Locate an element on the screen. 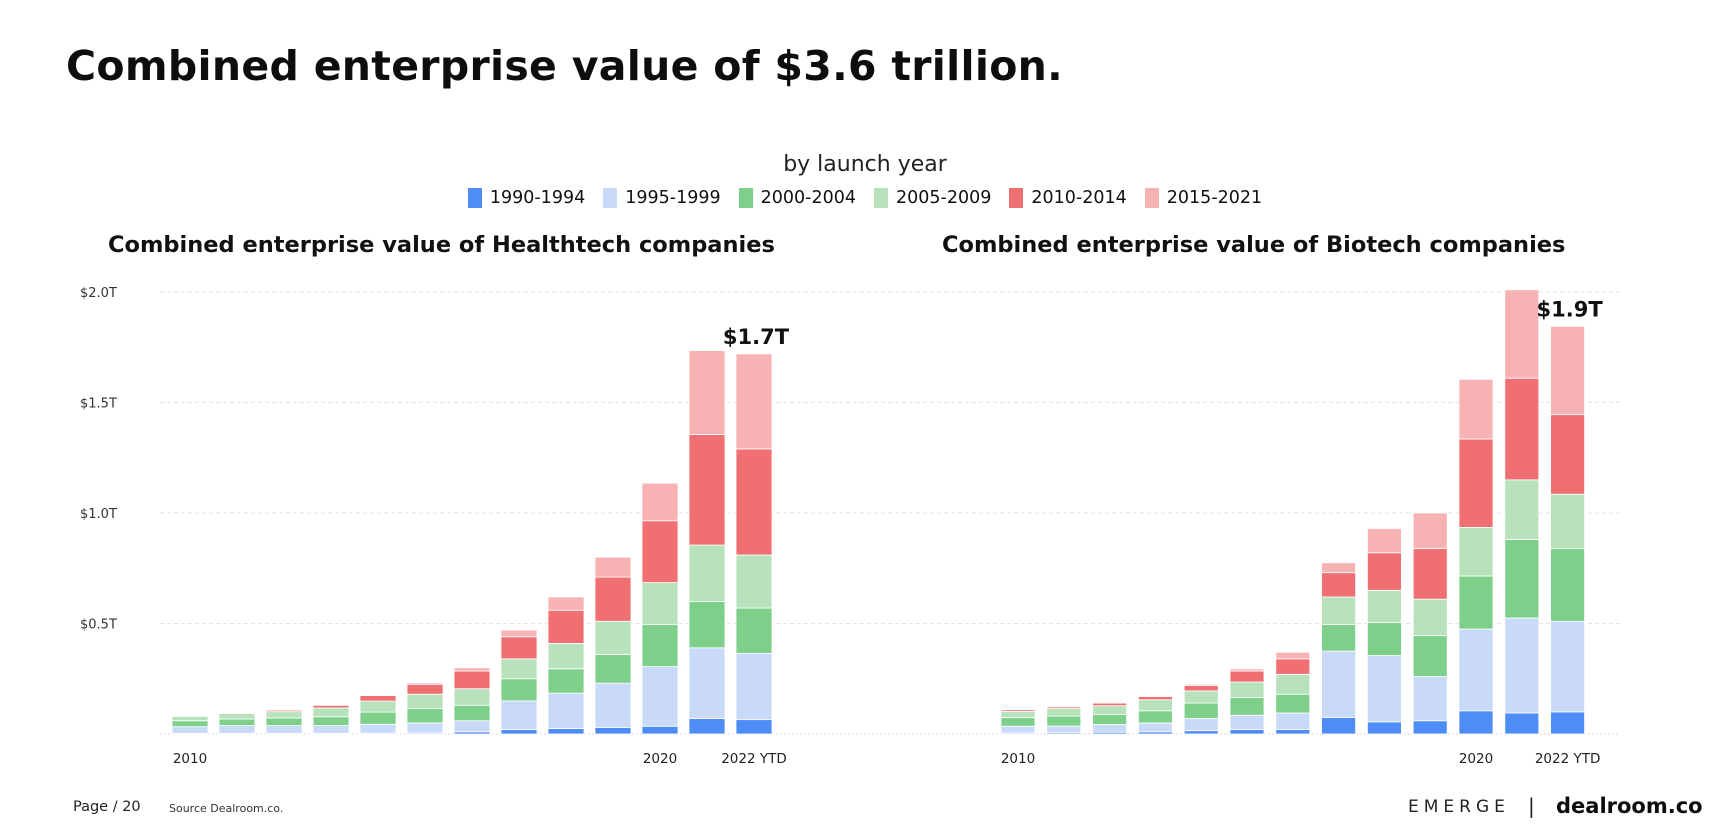  healthtech-total-annotation: $1.7T is located at coordinates (756, 337).